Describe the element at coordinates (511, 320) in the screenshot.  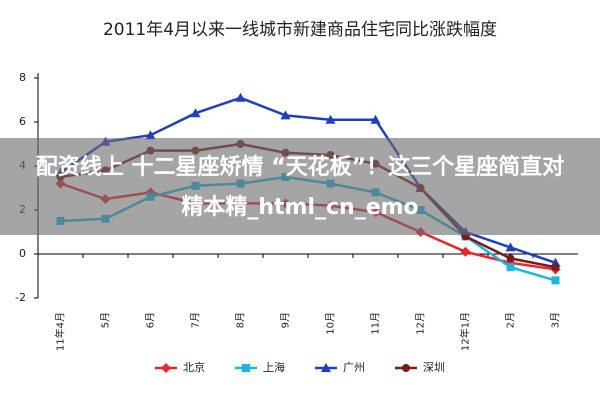
I see `x-tick-label: 2月` at that location.